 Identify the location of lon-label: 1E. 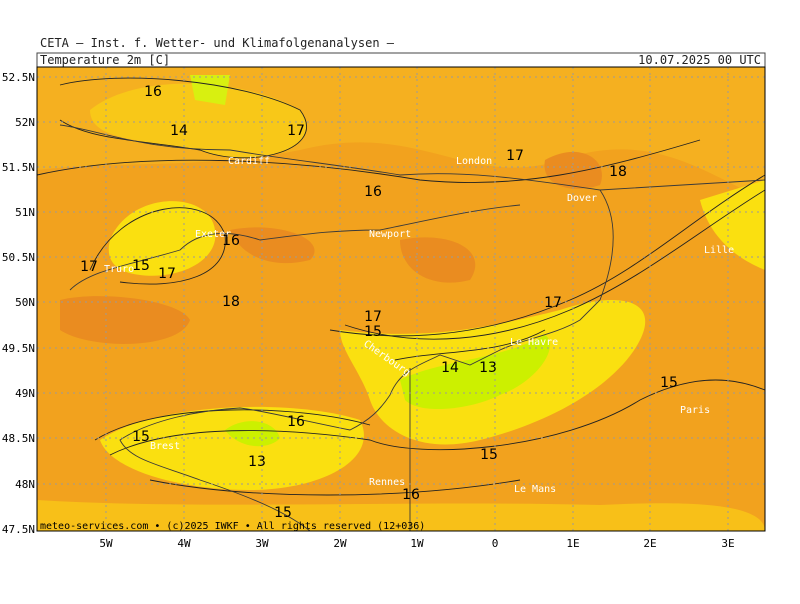
(572, 543).